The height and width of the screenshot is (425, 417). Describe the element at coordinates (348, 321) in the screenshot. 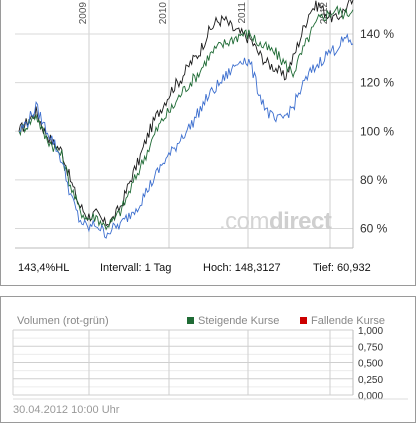

I see `legend-falling-label: Fallende Kurse` at that location.